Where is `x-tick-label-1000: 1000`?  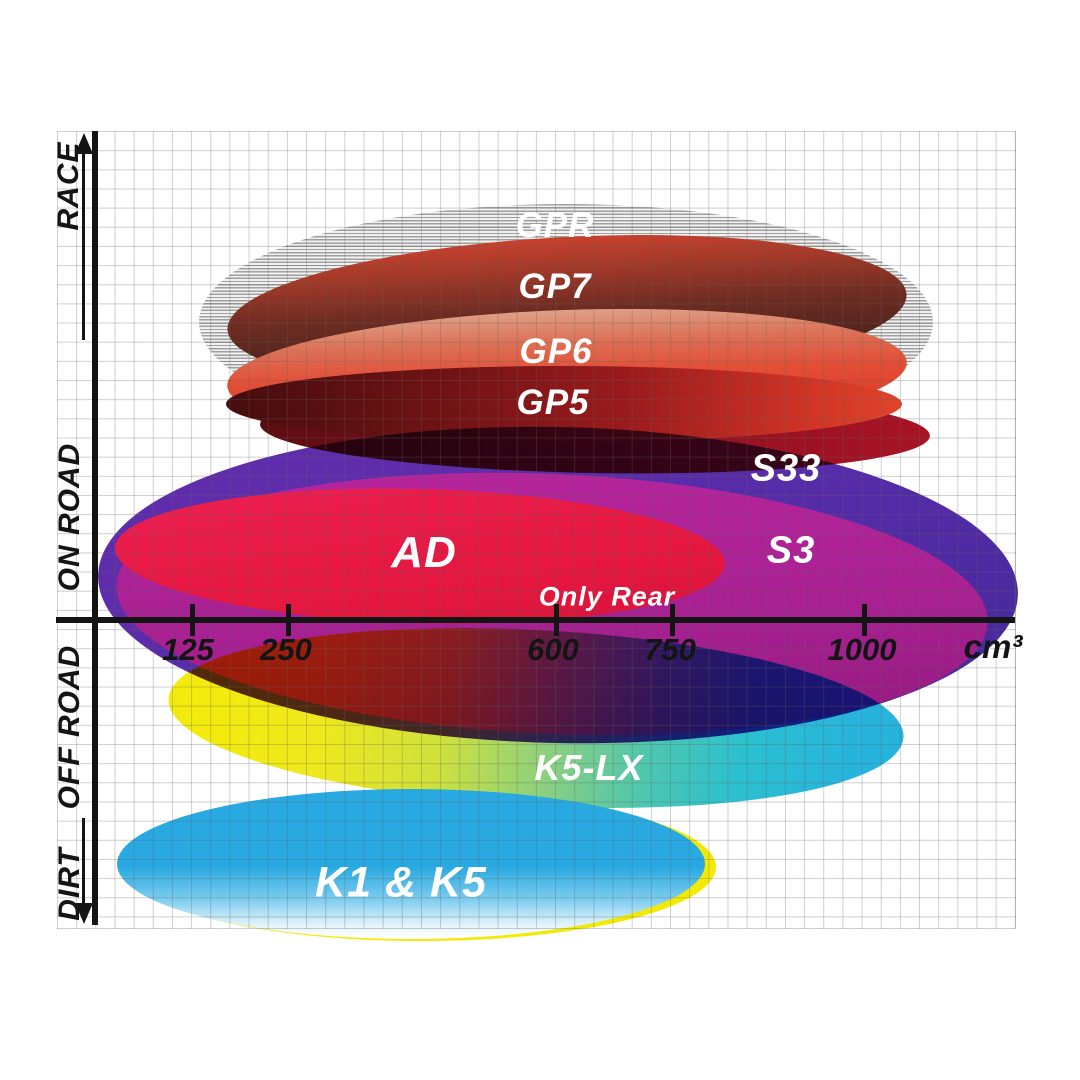 x-tick-label-1000: 1000 is located at coordinates (862, 649).